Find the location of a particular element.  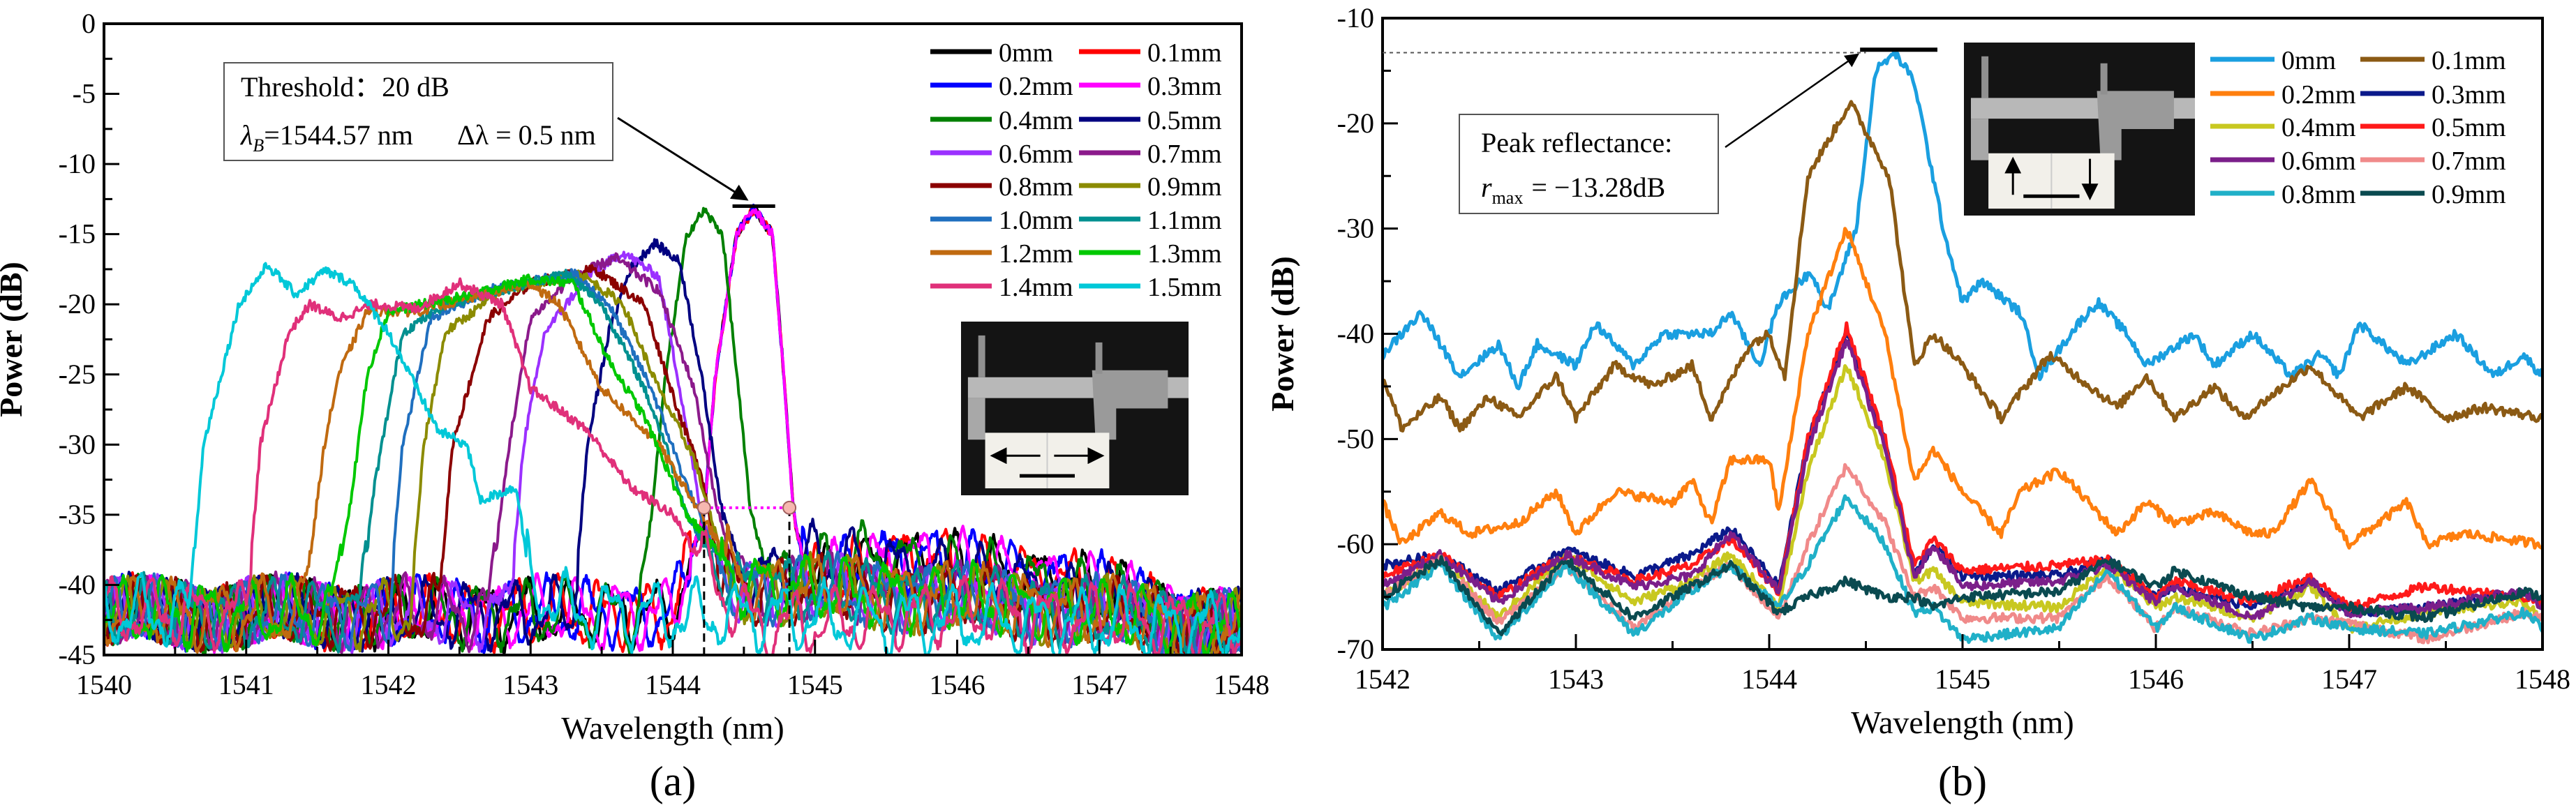

legend-label: 0.7mm is located at coordinates (2469, 161).